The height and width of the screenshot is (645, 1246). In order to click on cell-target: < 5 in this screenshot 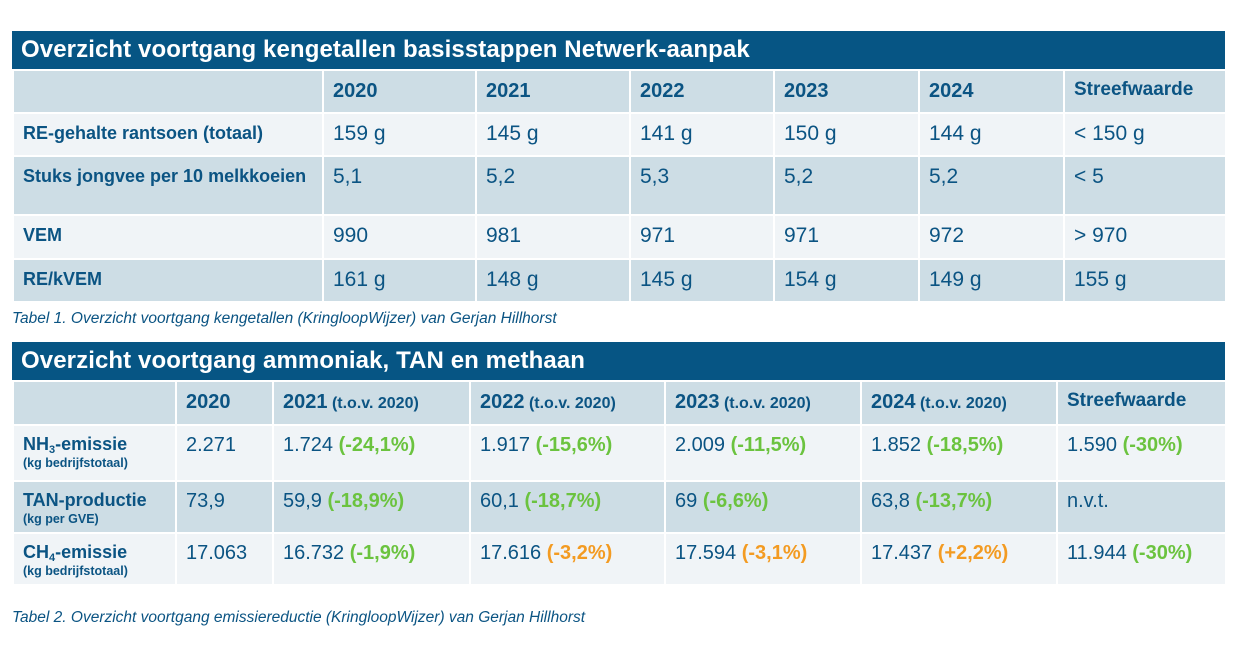, I will do `click(1145, 185)`.